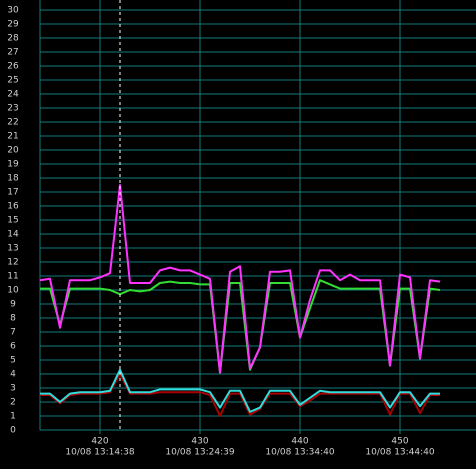 The width and height of the screenshot is (476, 469). What do you see at coordinates (299, 442) in the screenshot?
I see `x-tick-label: 440` at bounding box center [299, 442].